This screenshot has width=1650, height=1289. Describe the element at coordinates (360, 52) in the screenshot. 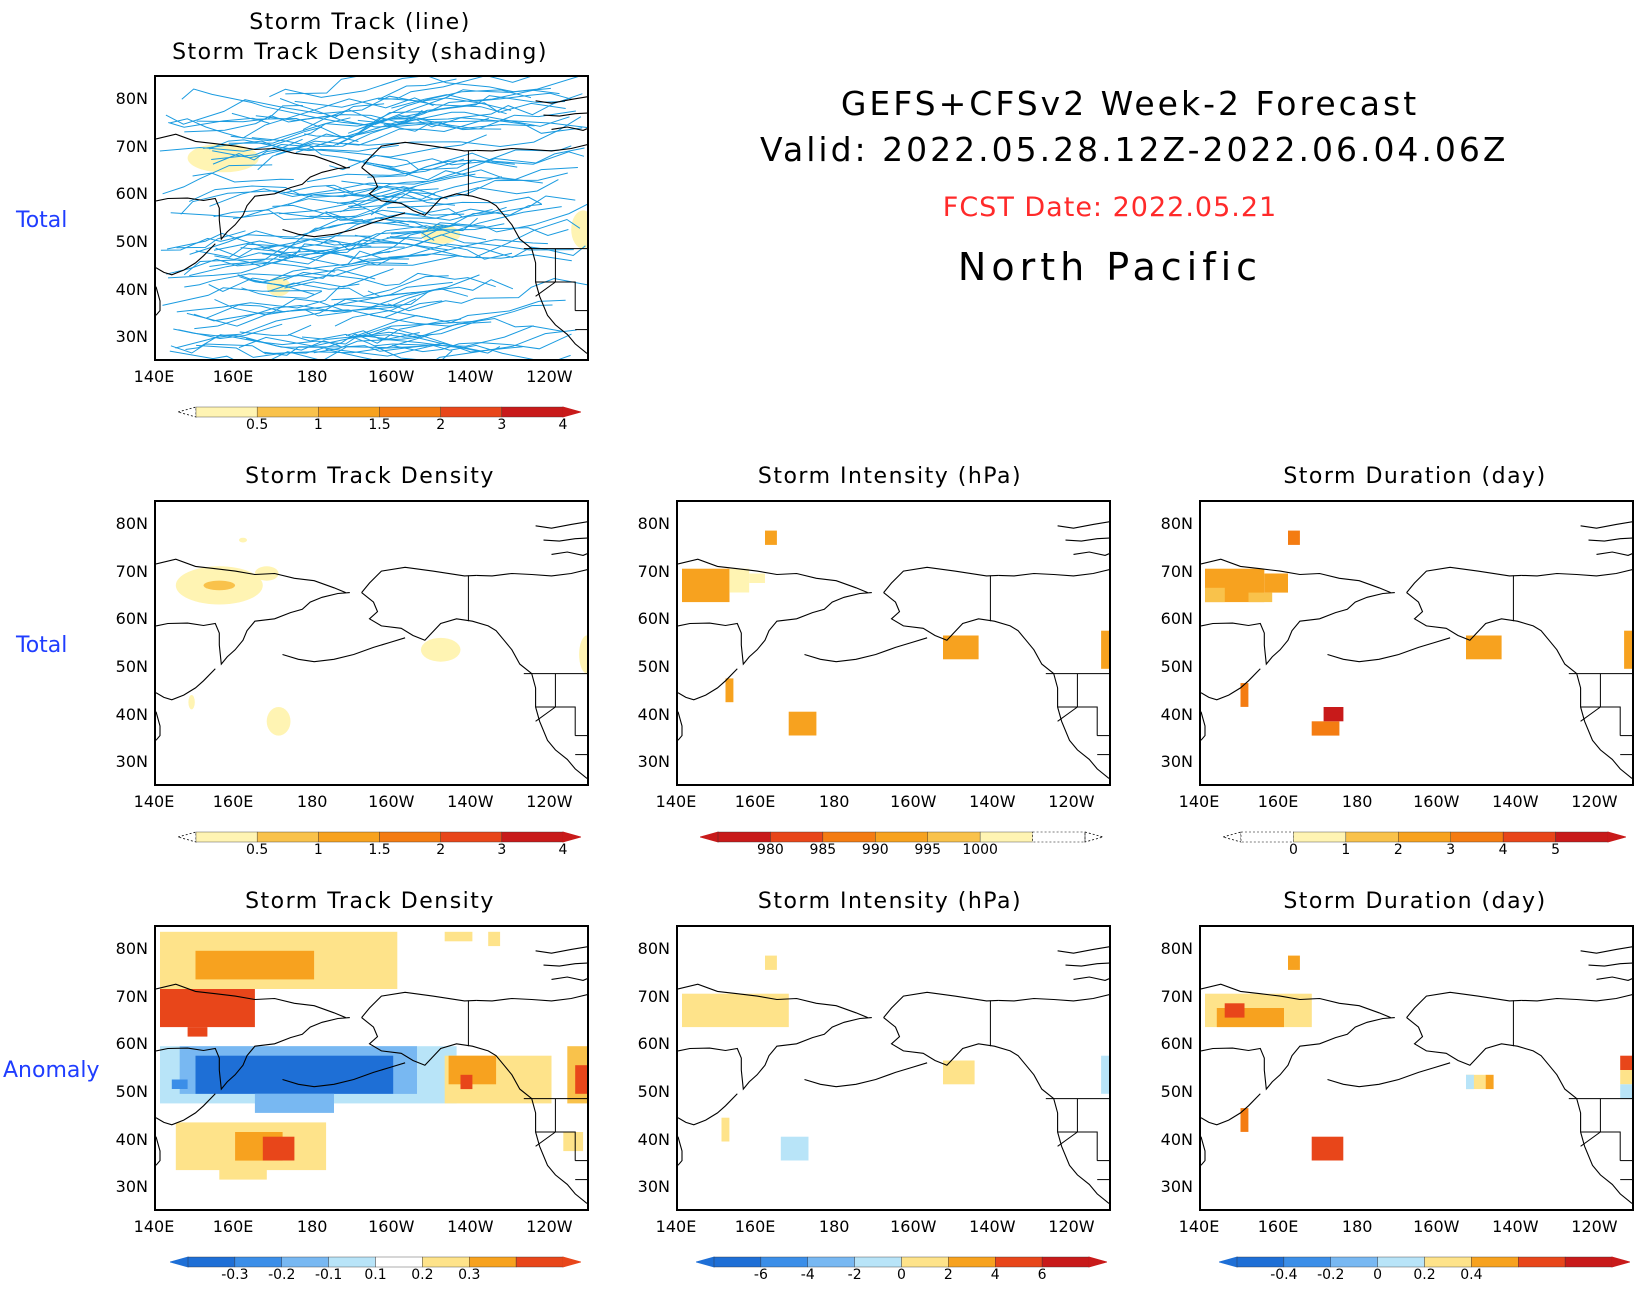

I see `panel1-title-line2: Storm Track Density (shading)` at that location.